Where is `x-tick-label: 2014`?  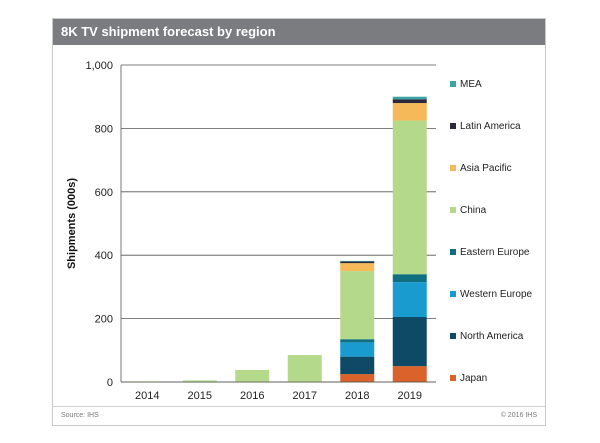 x-tick-label: 2014 is located at coordinates (147, 396).